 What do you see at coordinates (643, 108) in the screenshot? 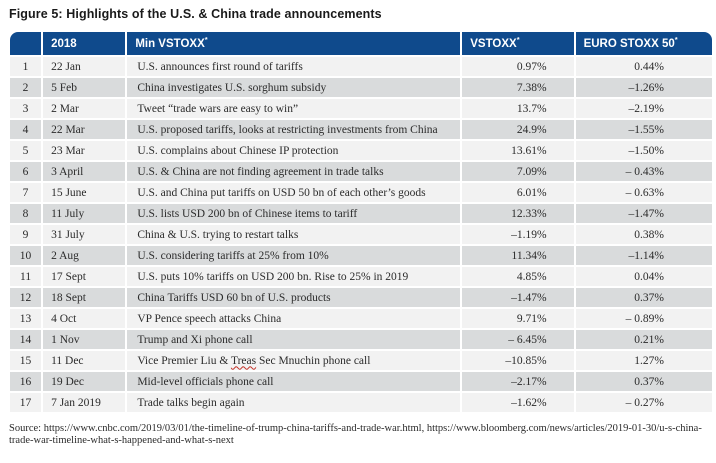
I see `euro-stoxx-value-cell: –2.19%` at bounding box center [643, 108].